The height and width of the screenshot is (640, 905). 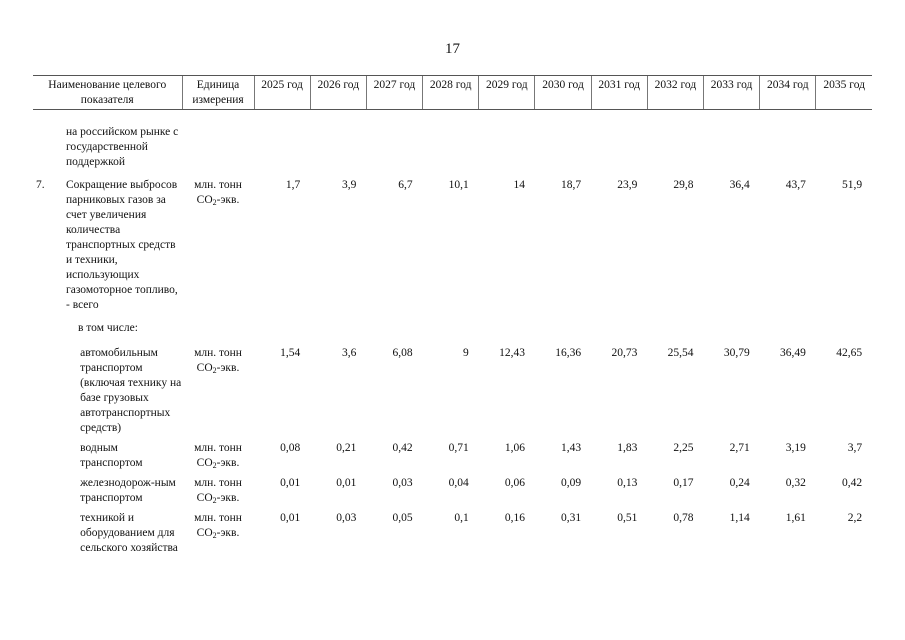 I want to click on sub-caption-cell: в том числе:, so click(x=143, y=328).